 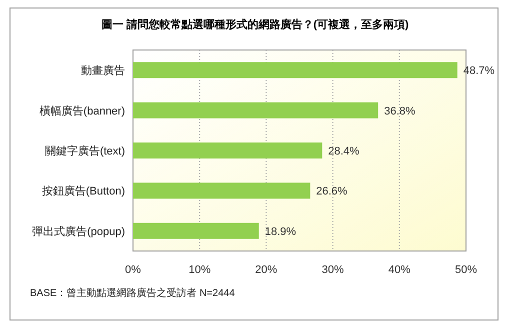 What do you see at coordinates (84, 151) in the screenshot?
I see `y-tick-label: 關鍵字廣告(text)` at bounding box center [84, 151].